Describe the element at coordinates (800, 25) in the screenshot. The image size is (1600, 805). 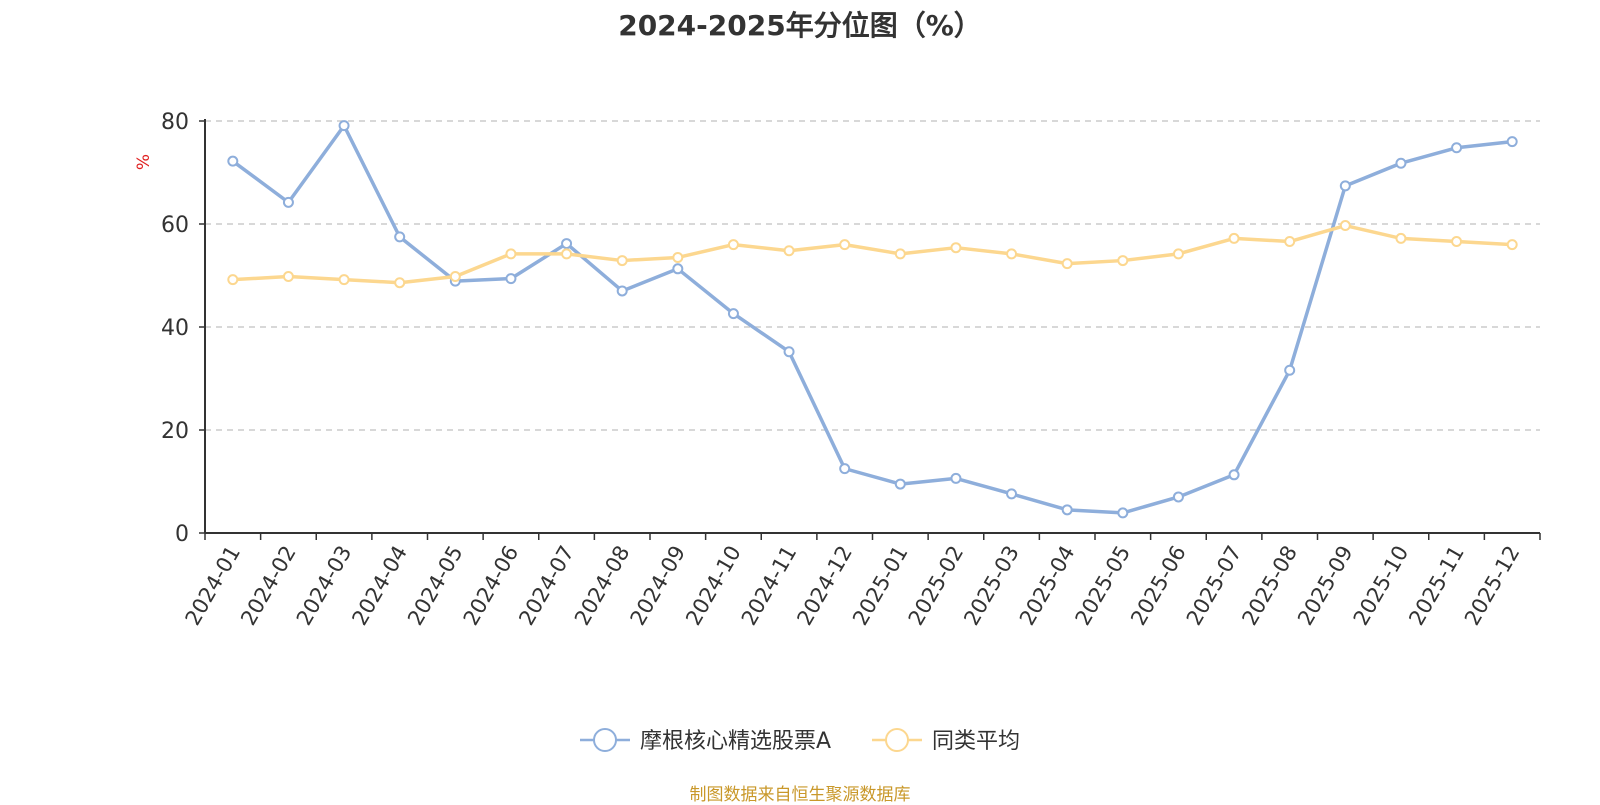
I see `chart-title: 2024-2025年分位图（%）` at that location.